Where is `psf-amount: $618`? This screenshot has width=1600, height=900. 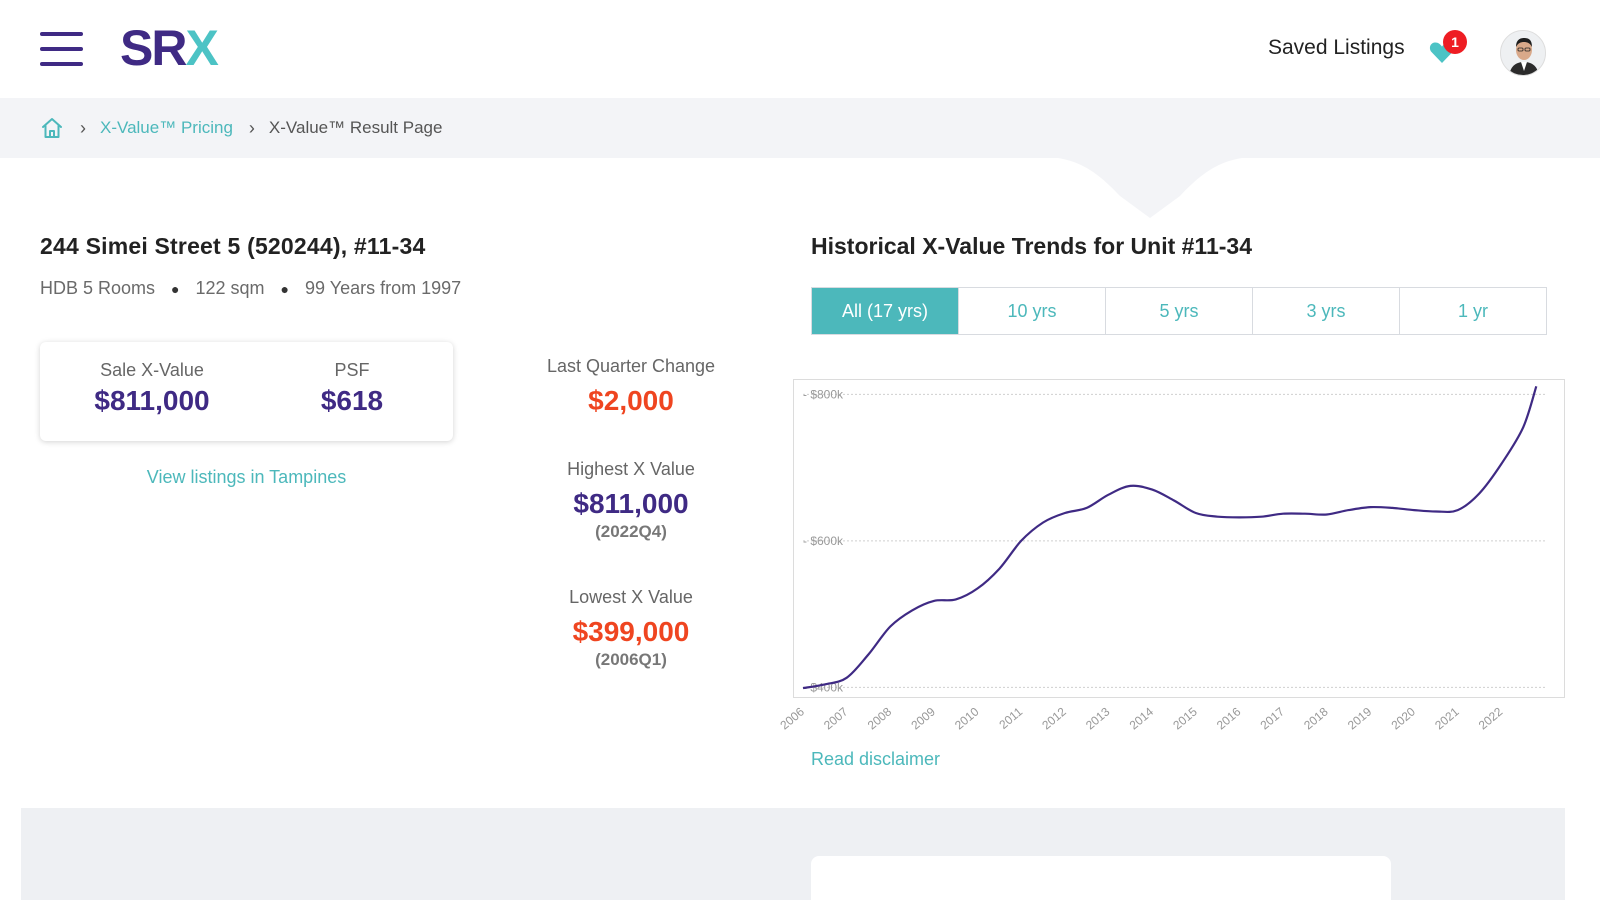 psf-amount: $618 is located at coordinates (352, 400).